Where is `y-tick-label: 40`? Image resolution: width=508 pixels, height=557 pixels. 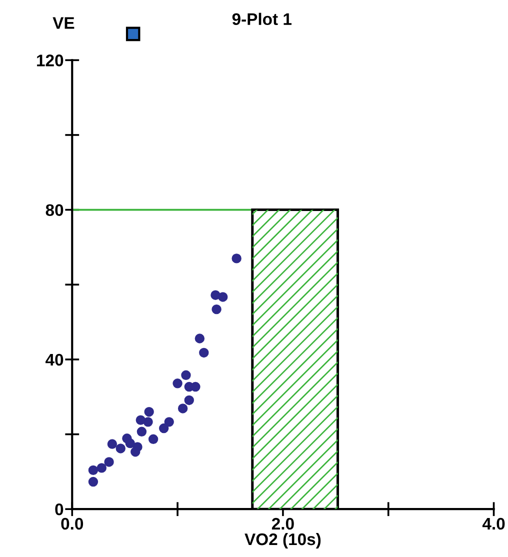
y-tick-label: 40 is located at coordinates (55, 360).